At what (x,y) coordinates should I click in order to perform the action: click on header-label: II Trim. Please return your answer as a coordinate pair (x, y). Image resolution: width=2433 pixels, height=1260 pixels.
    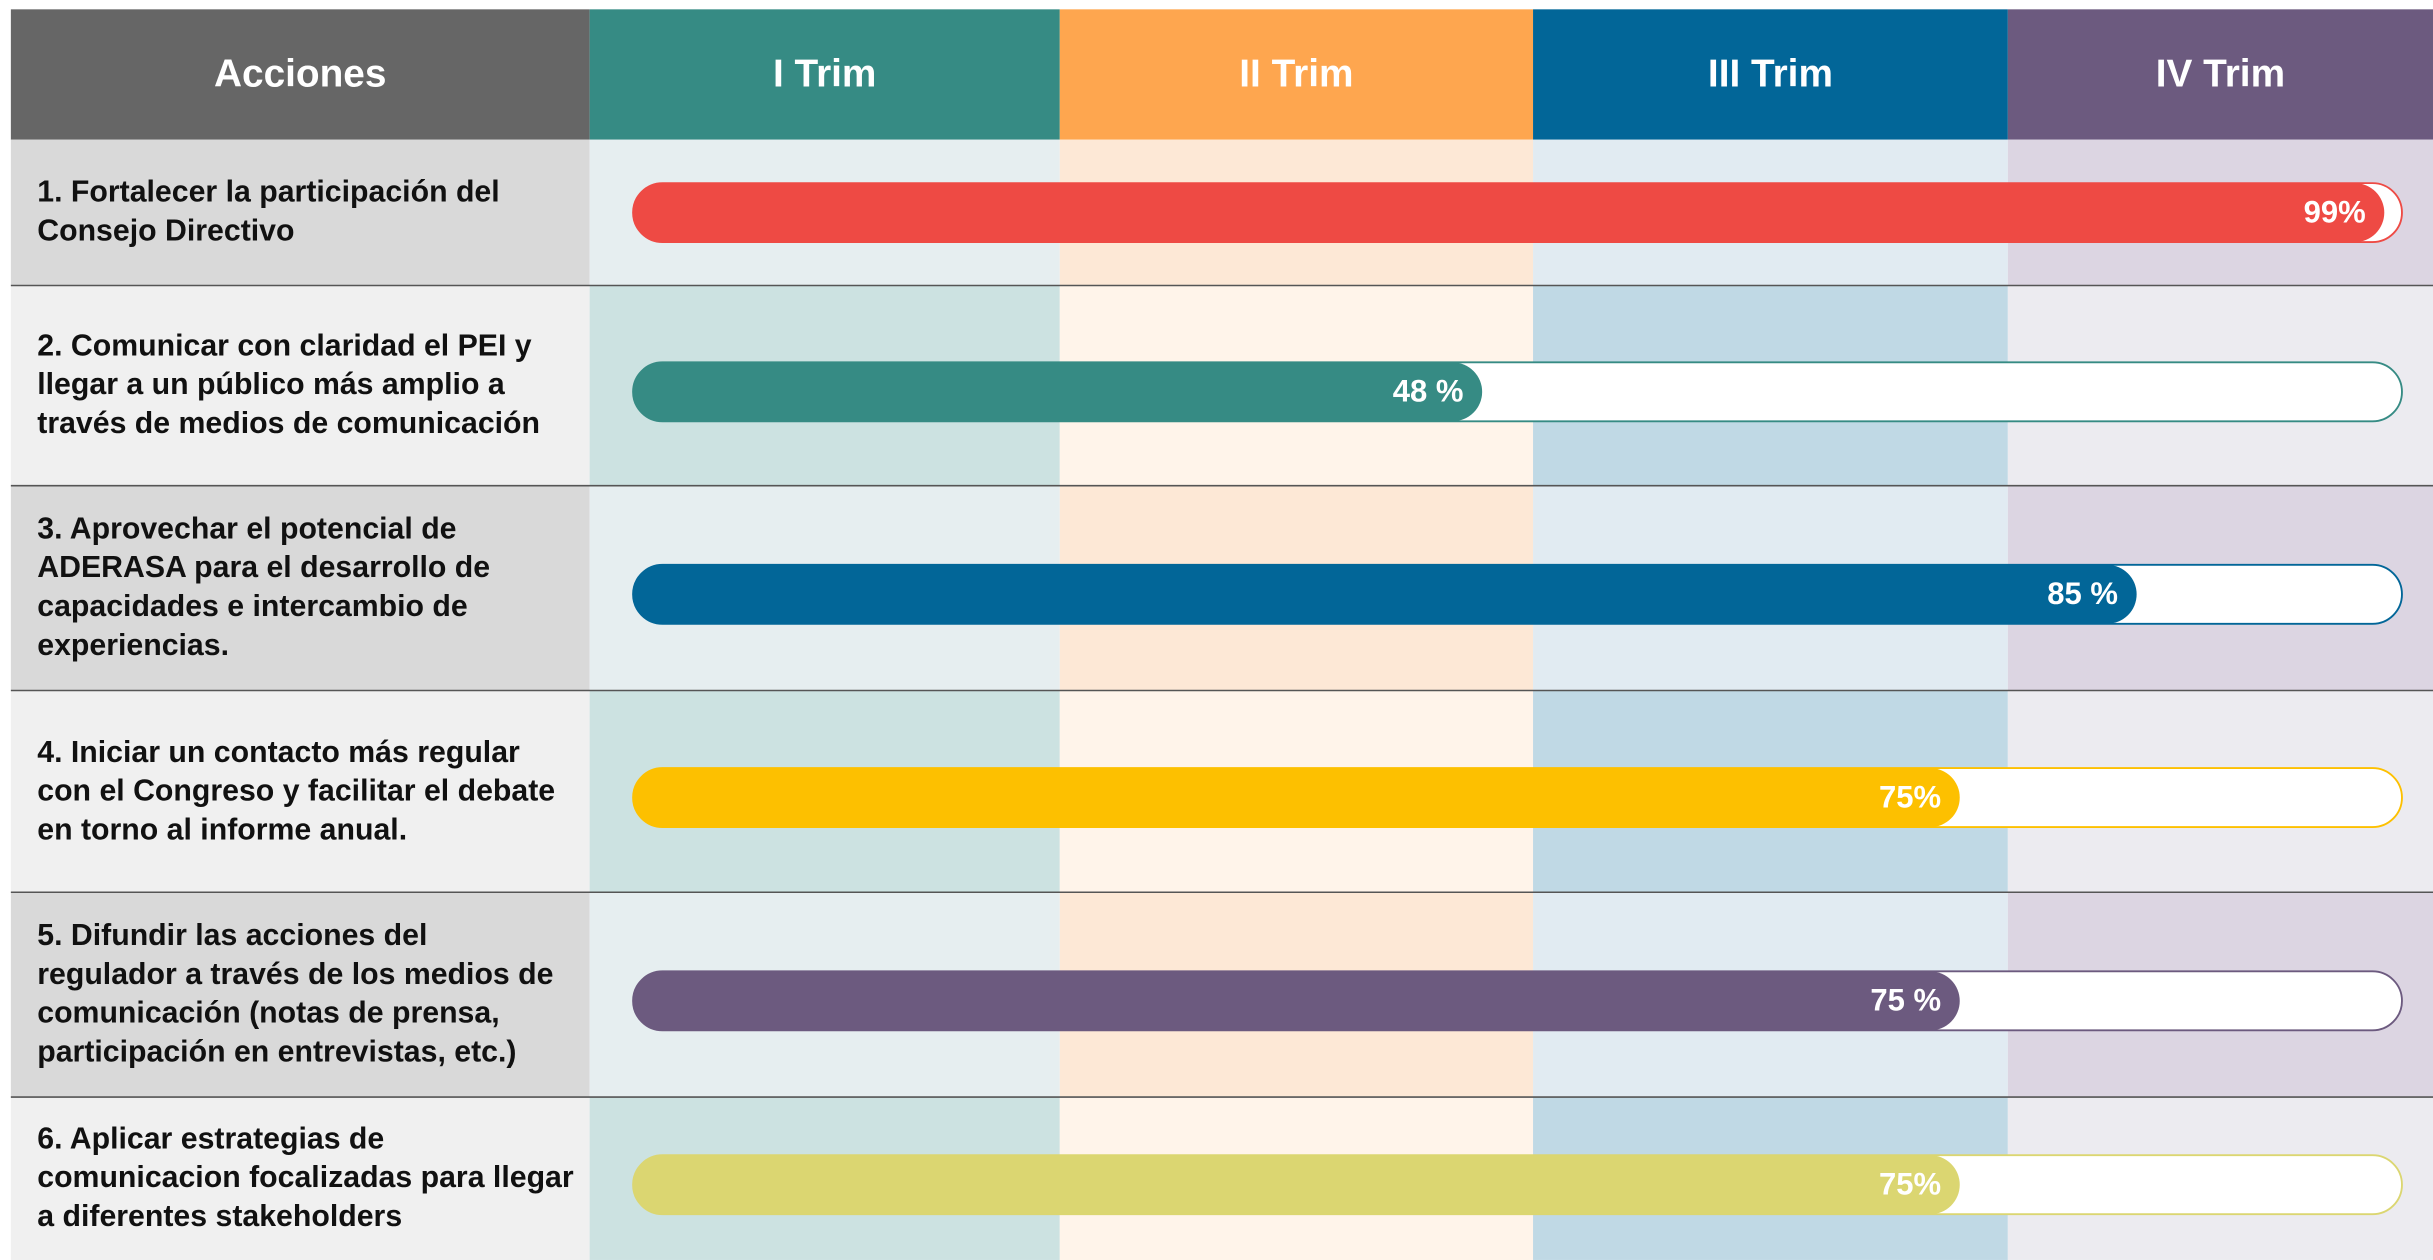
    Looking at the image, I should click on (1296, 73).